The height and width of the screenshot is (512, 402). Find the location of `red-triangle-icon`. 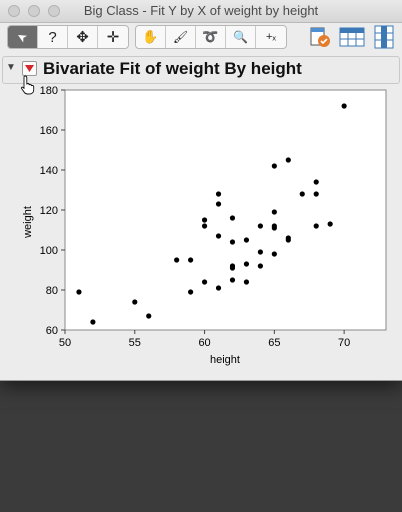

red-triangle-icon is located at coordinates (29, 68).